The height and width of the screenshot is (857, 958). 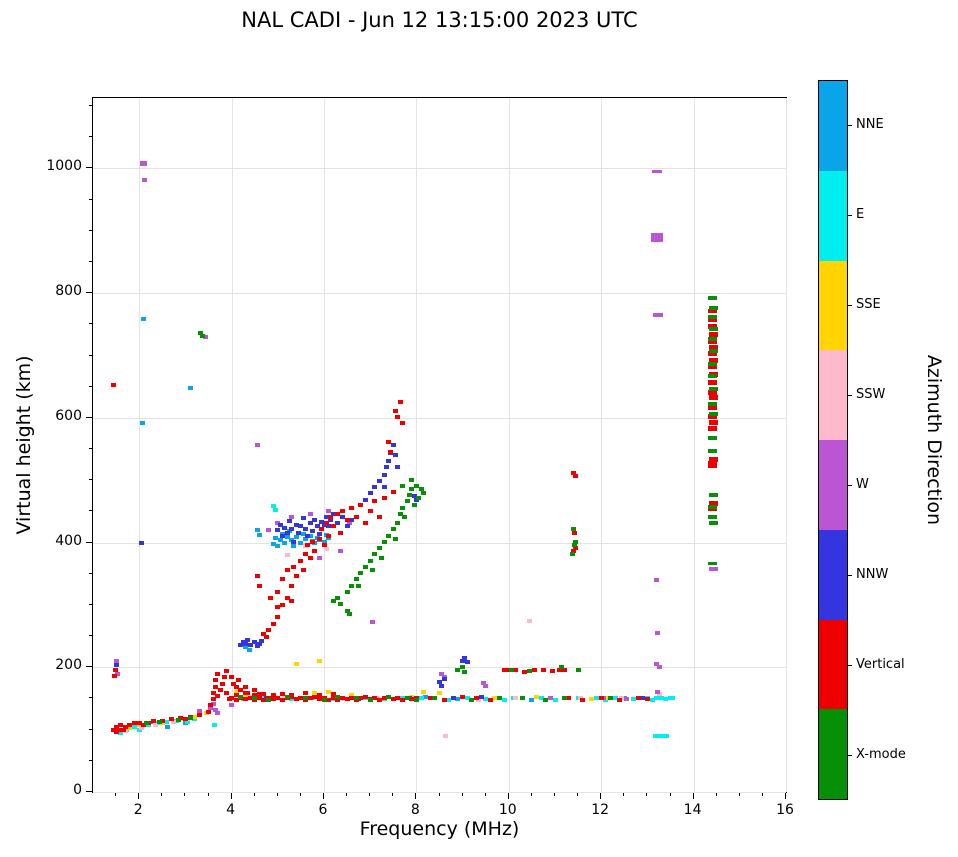 What do you see at coordinates (862, 484) in the screenshot?
I see `colorbar-label: W` at bounding box center [862, 484].